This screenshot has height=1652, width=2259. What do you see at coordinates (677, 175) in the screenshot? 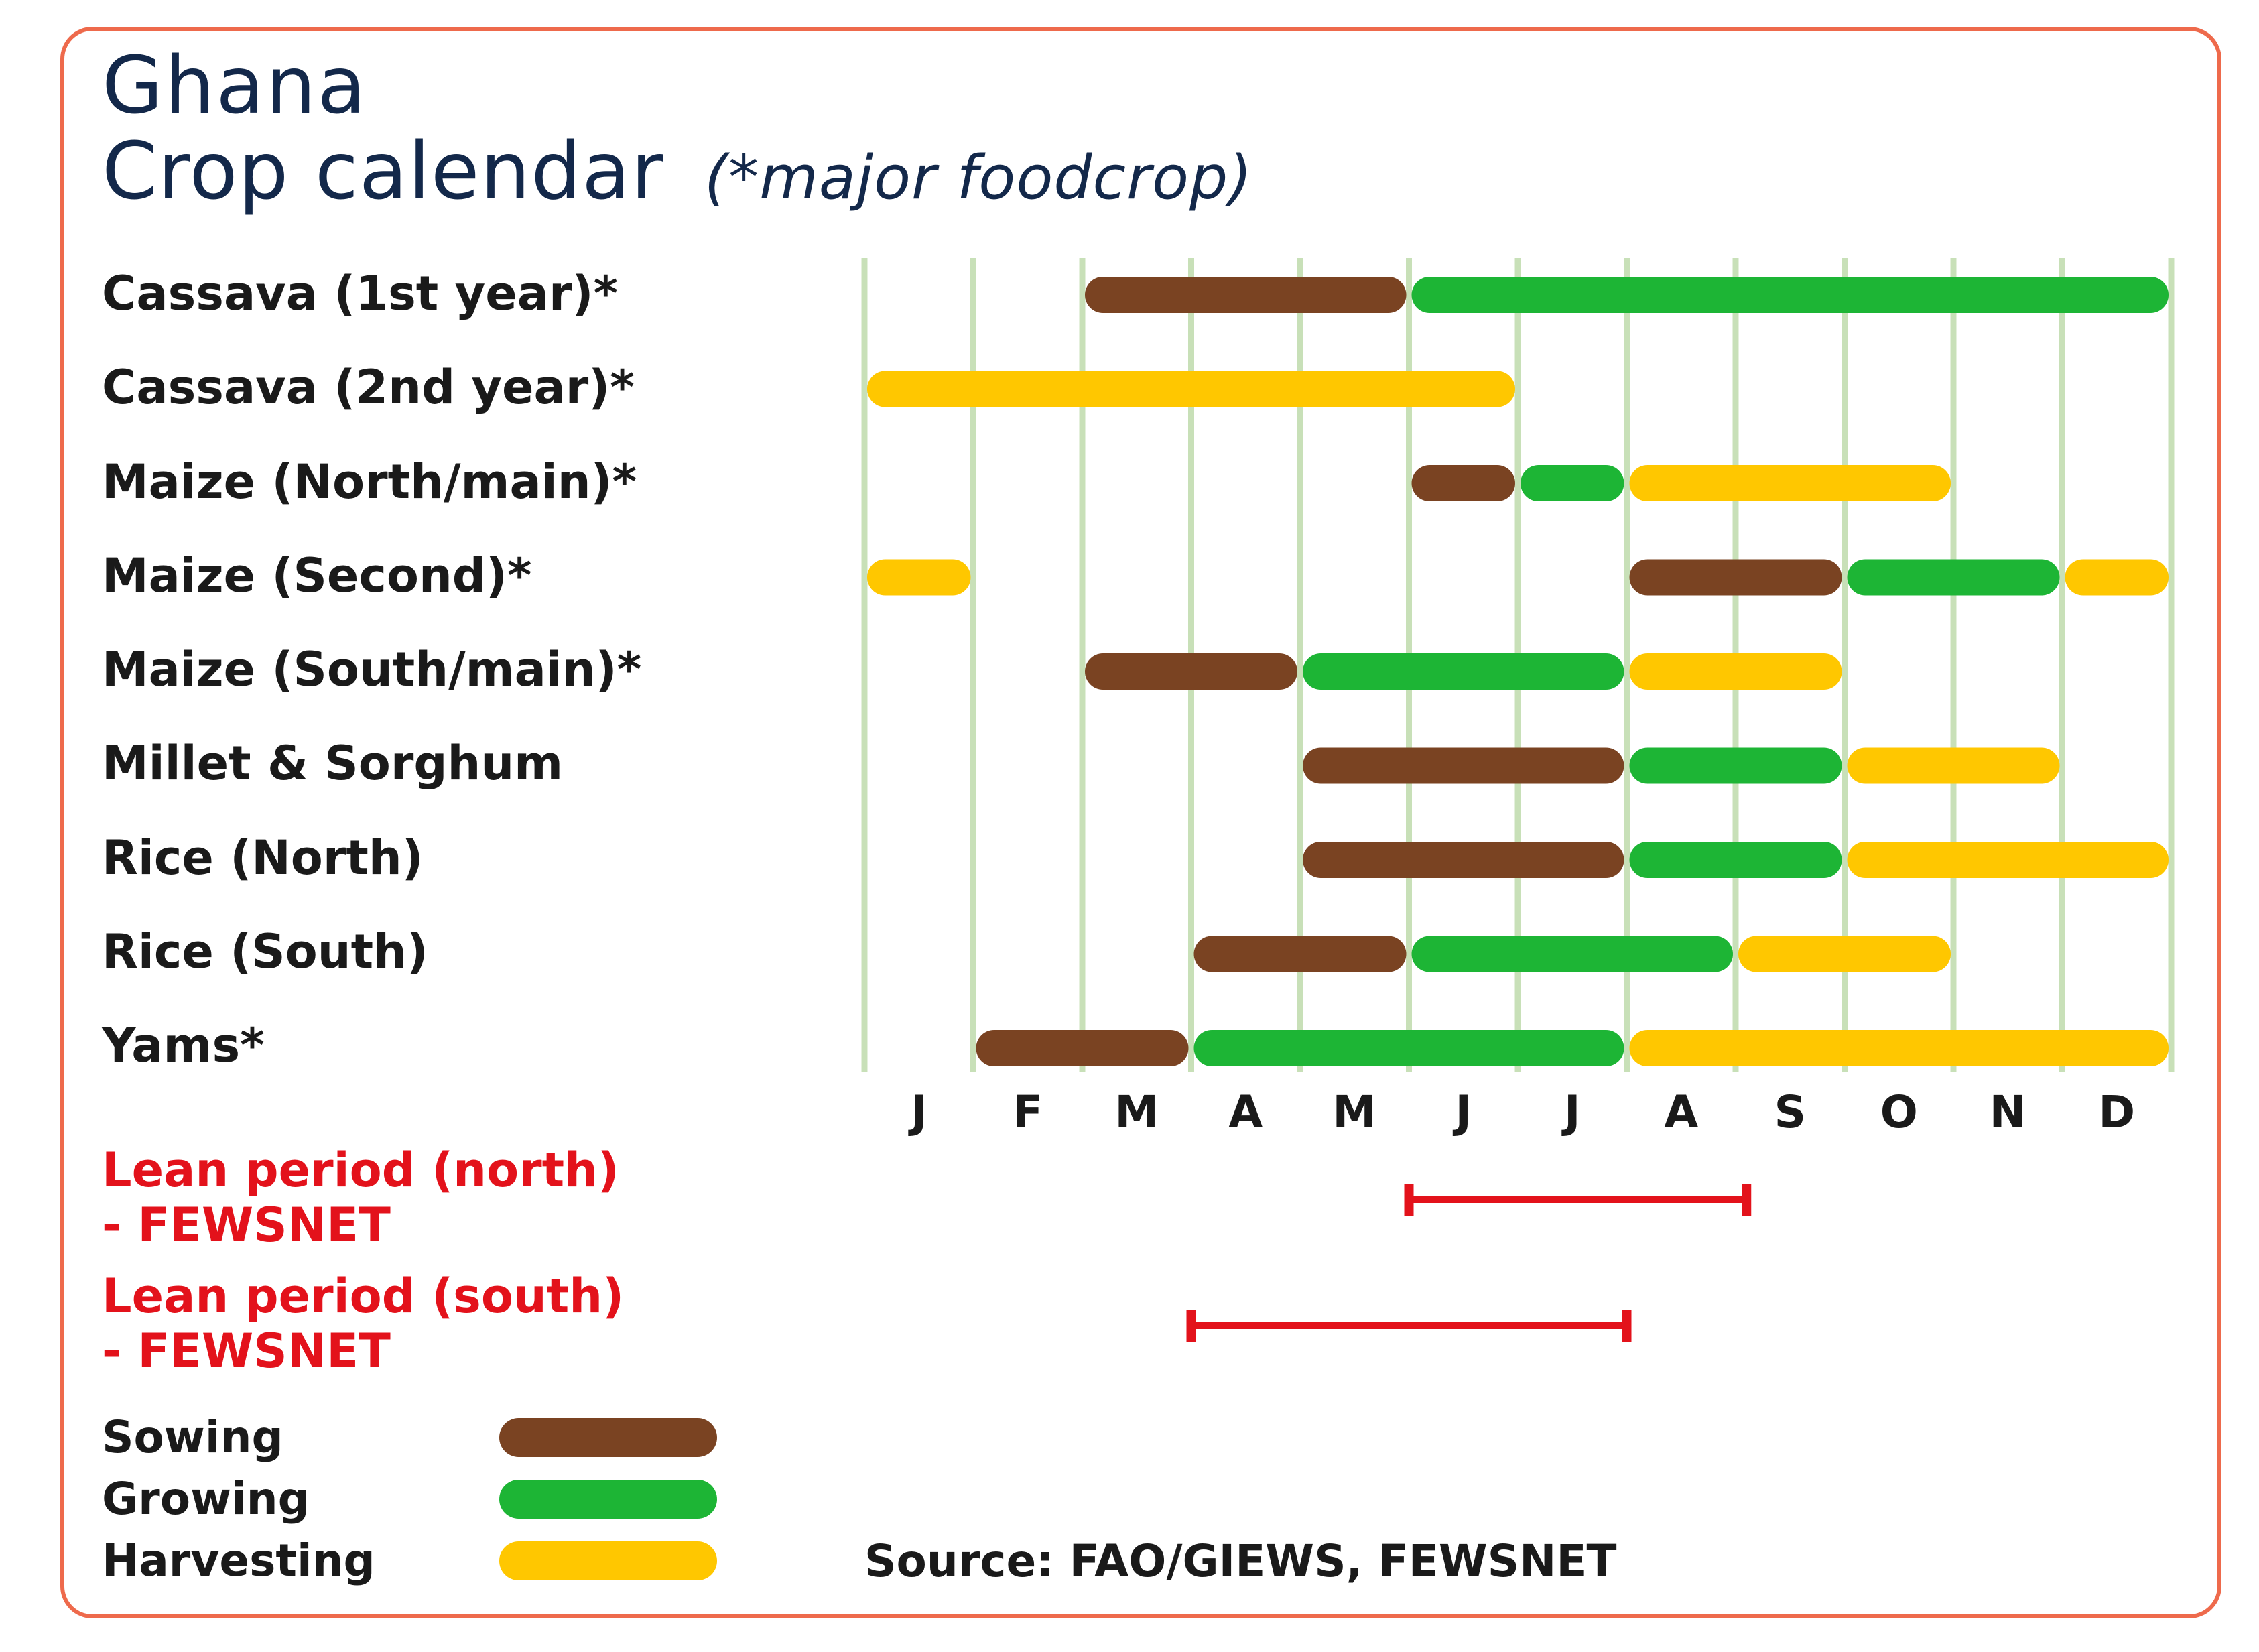
I see `chart-subtitle: Crop calendar (*major foodcrop)` at bounding box center [677, 175].